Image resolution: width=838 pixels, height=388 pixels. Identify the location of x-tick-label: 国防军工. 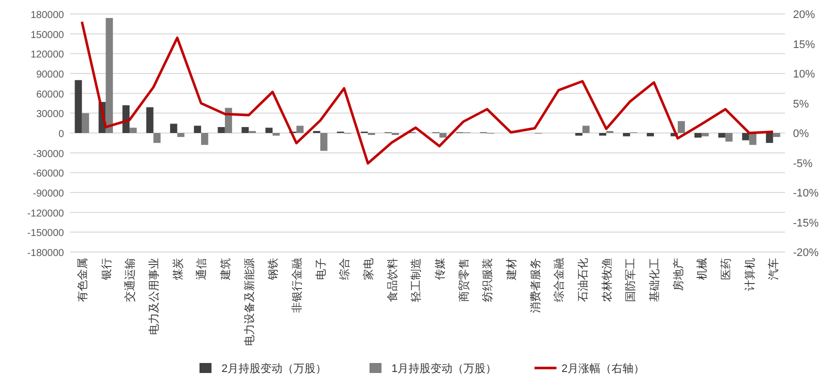
(631, 280).